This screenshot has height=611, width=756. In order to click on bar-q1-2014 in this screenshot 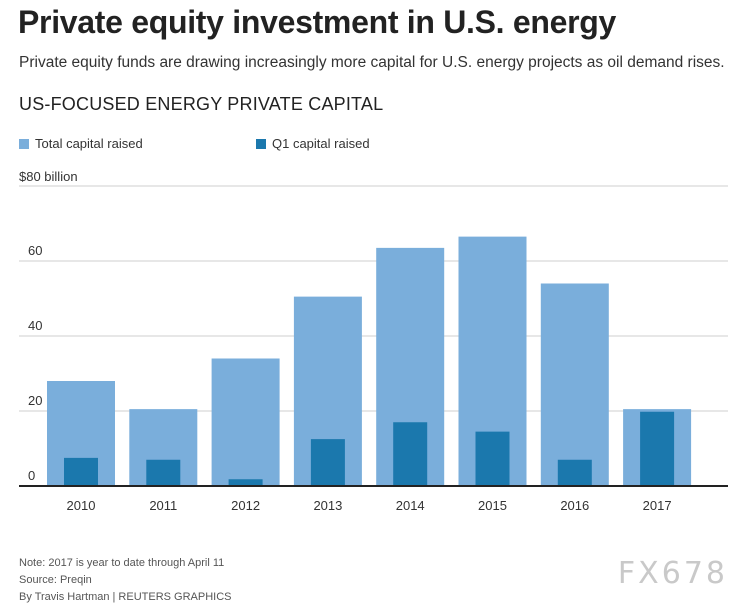, I will do `click(410, 454)`.